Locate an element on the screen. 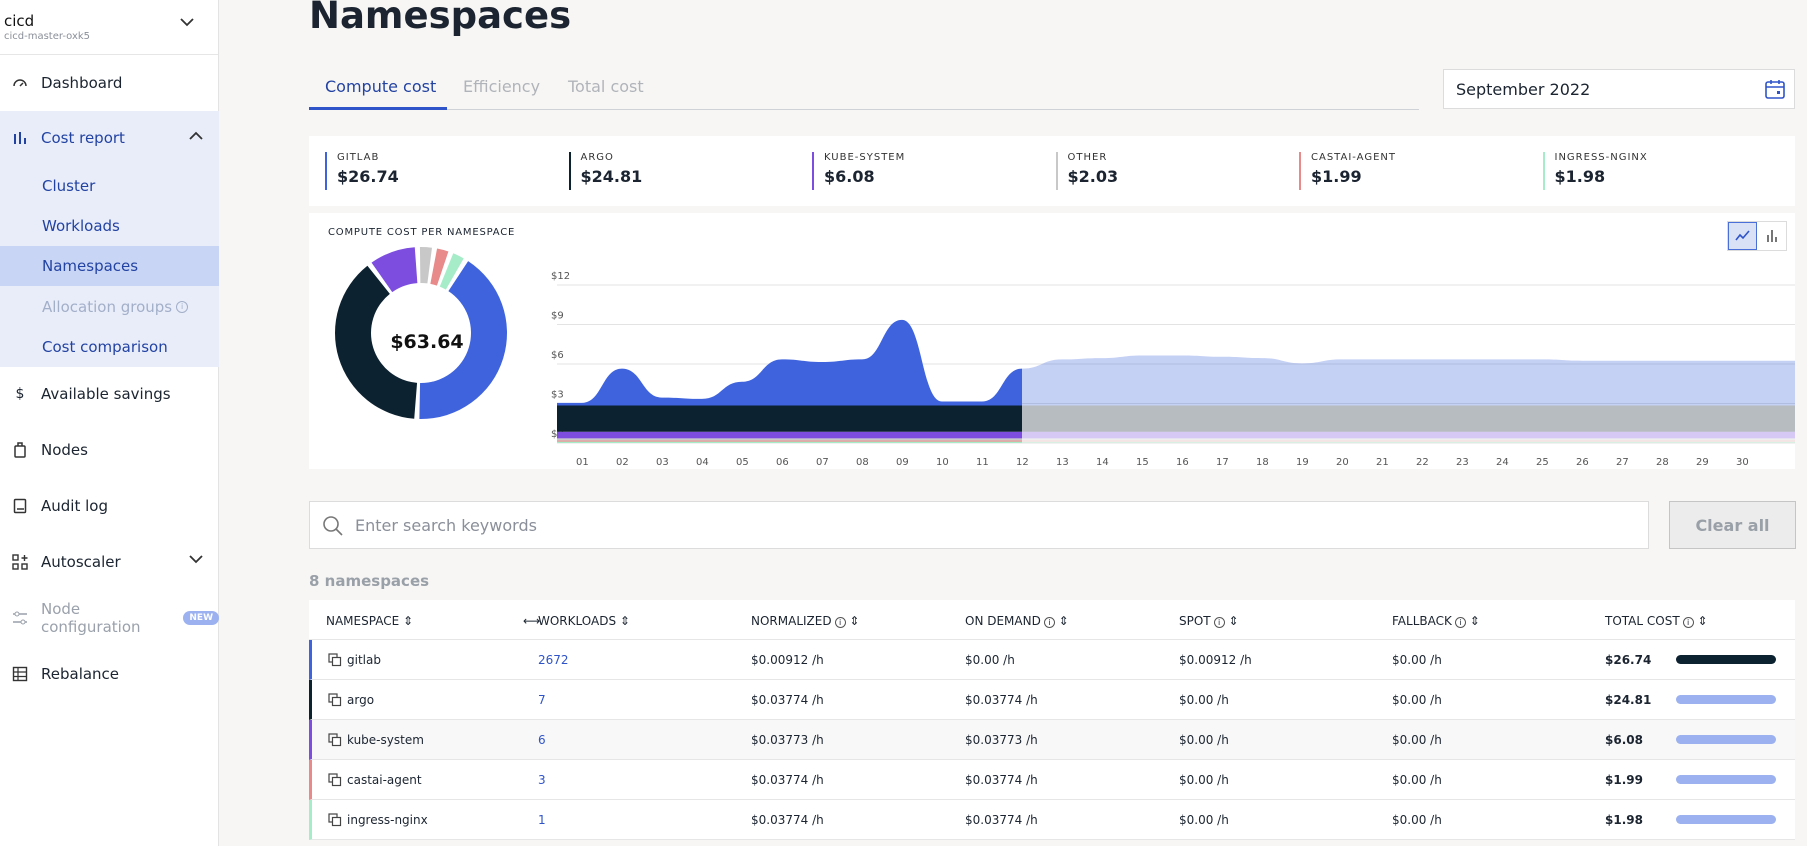 This screenshot has height=846, width=1807. calendar-icon is located at coordinates (1775, 89).